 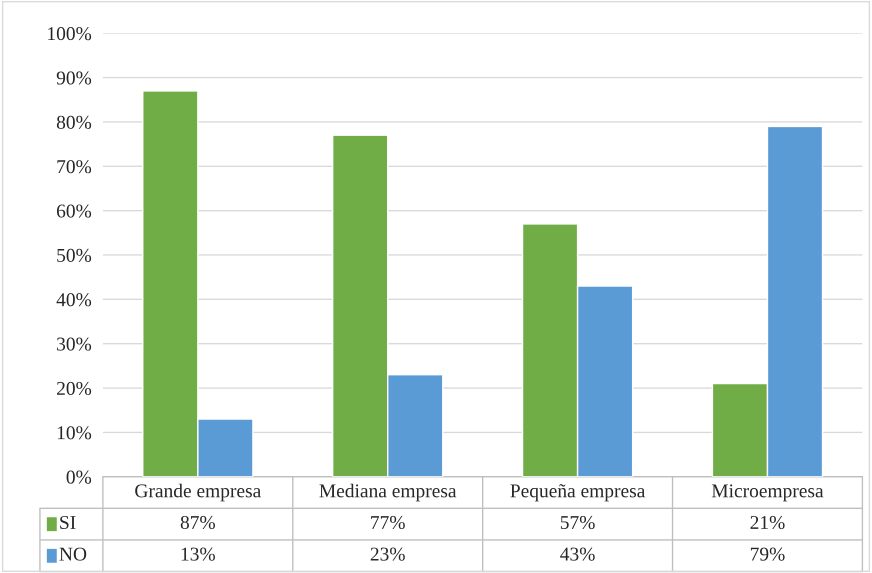 I want to click on data-label: 43%, so click(x=577, y=554).